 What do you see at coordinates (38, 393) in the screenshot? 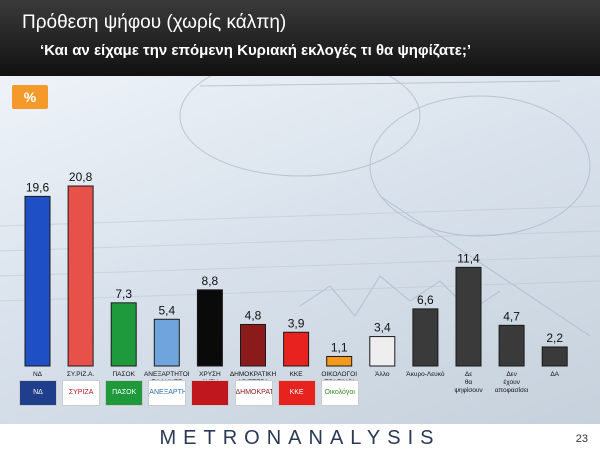
I see `party-logo-0: ΝΔ` at bounding box center [38, 393].